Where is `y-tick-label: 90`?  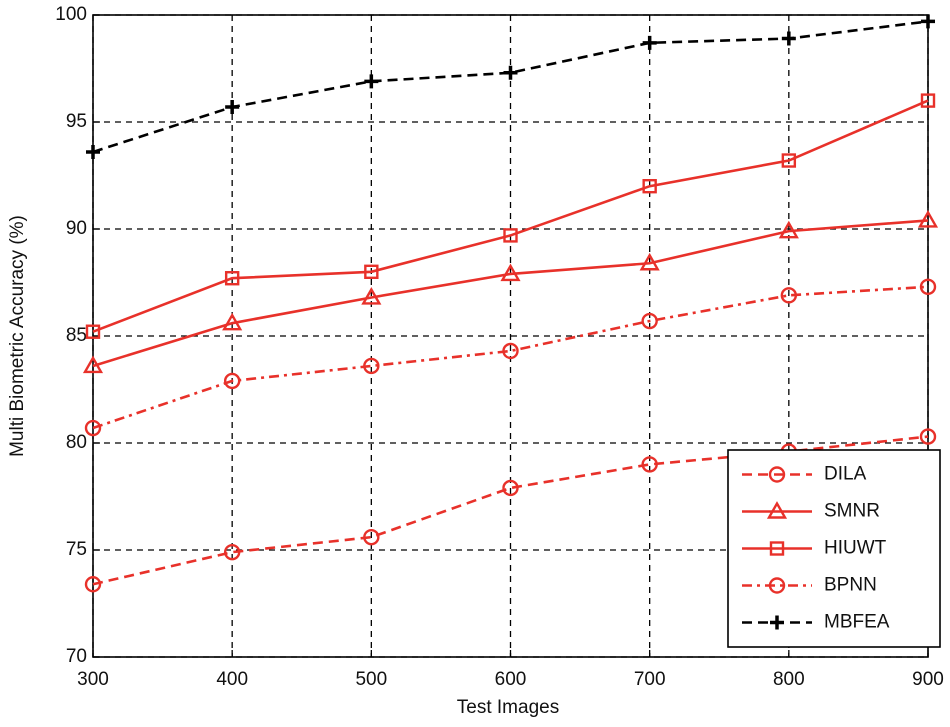 y-tick-label: 90 is located at coordinates (76, 228).